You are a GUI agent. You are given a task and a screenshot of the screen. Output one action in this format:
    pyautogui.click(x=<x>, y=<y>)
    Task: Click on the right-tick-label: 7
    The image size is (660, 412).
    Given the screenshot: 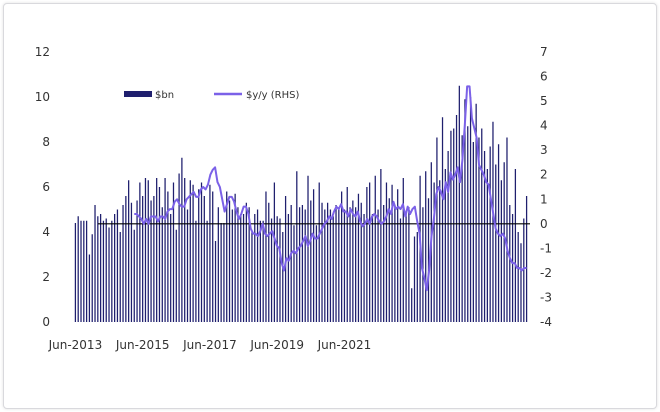 What is the action you would take?
    pyautogui.click(x=544, y=52)
    